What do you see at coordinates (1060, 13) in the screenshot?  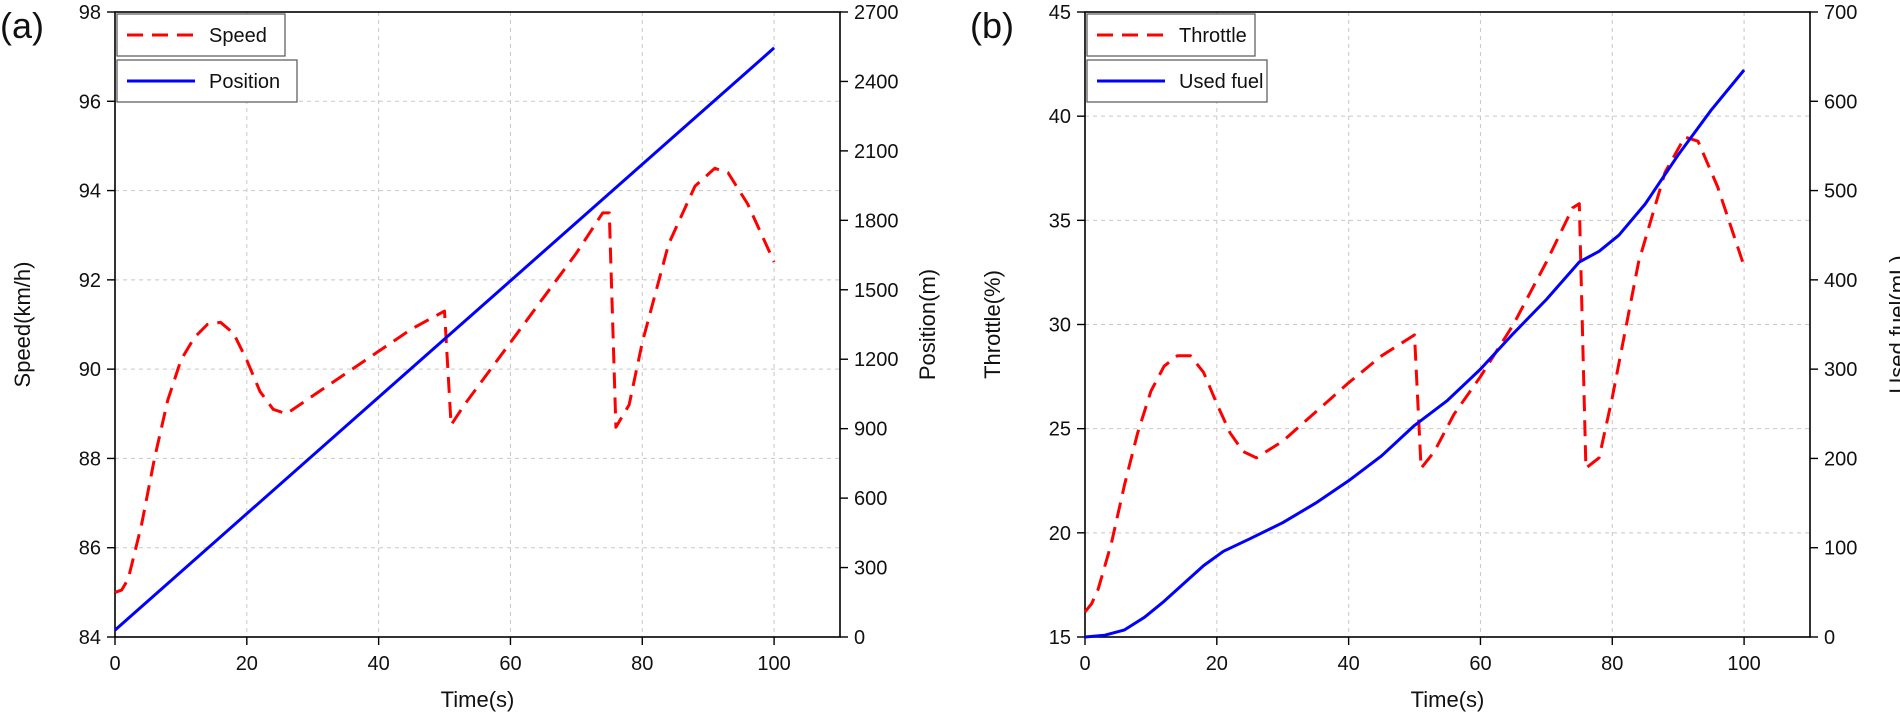 I see `panel-b-y-left-tick-label: 45` at bounding box center [1060, 13].